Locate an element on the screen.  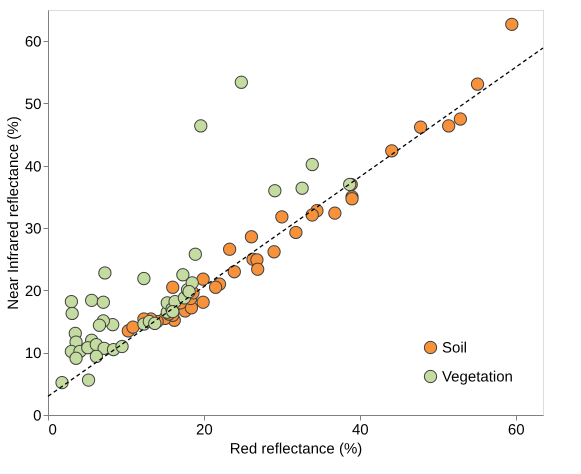
x-tick-label: 0 is located at coordinates (52, 430).